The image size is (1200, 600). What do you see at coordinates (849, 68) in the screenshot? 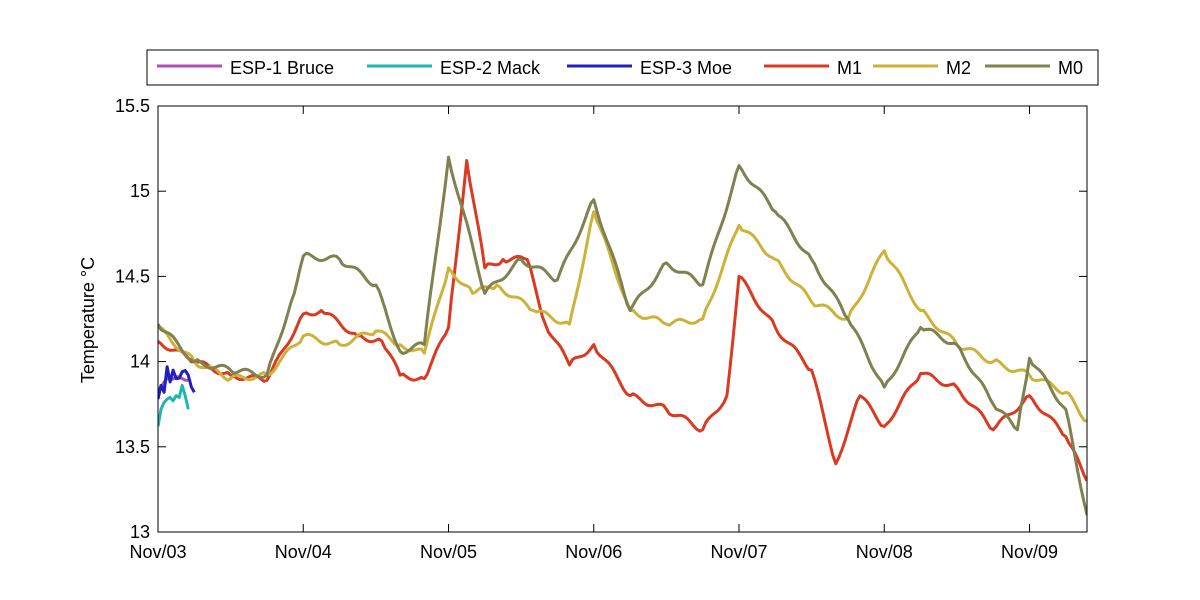
I see `legend-label: M1` at bounding box center [849, 68].